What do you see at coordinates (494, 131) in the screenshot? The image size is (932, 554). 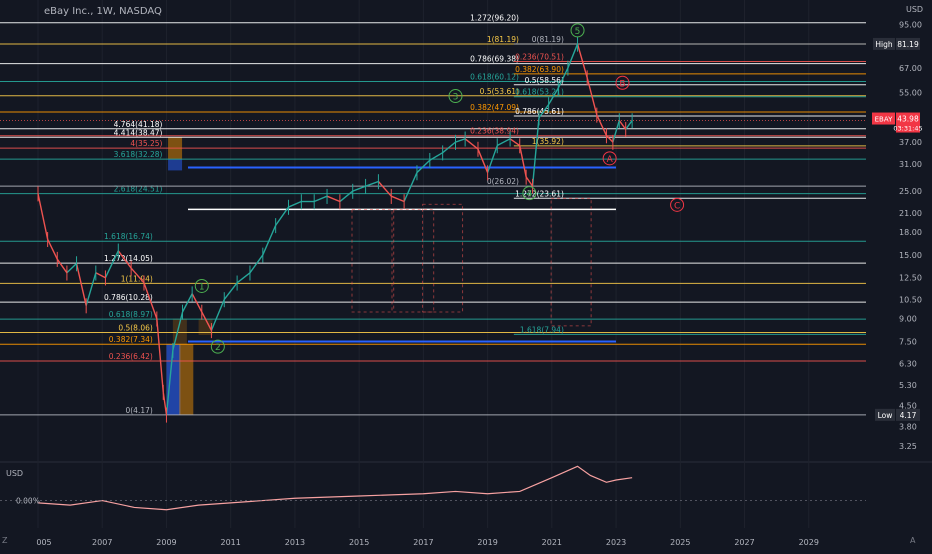 I see `fib-set-3-level-label: 0.236(38.94)` at bounding box center [494, 131].